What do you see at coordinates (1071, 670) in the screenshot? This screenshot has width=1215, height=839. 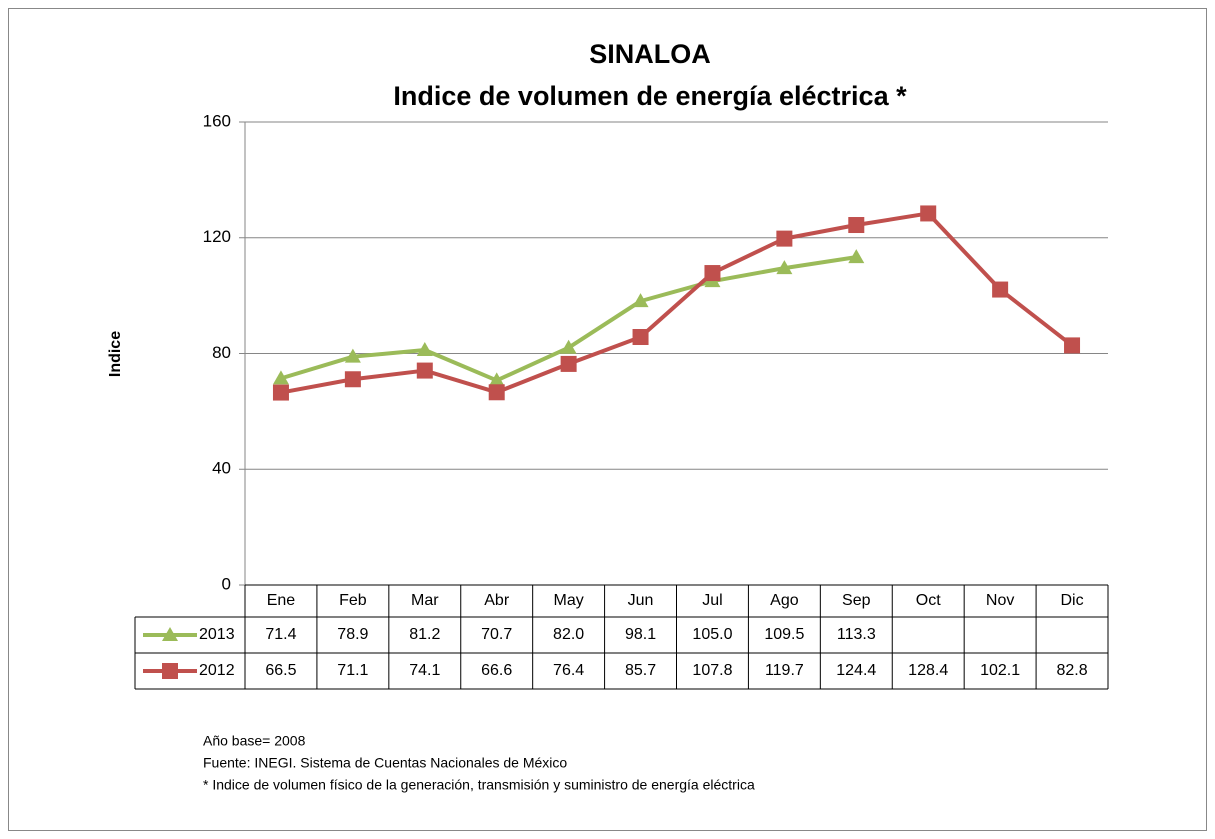 I see `table-value: 82.8` at bounding box center [1071, 670].